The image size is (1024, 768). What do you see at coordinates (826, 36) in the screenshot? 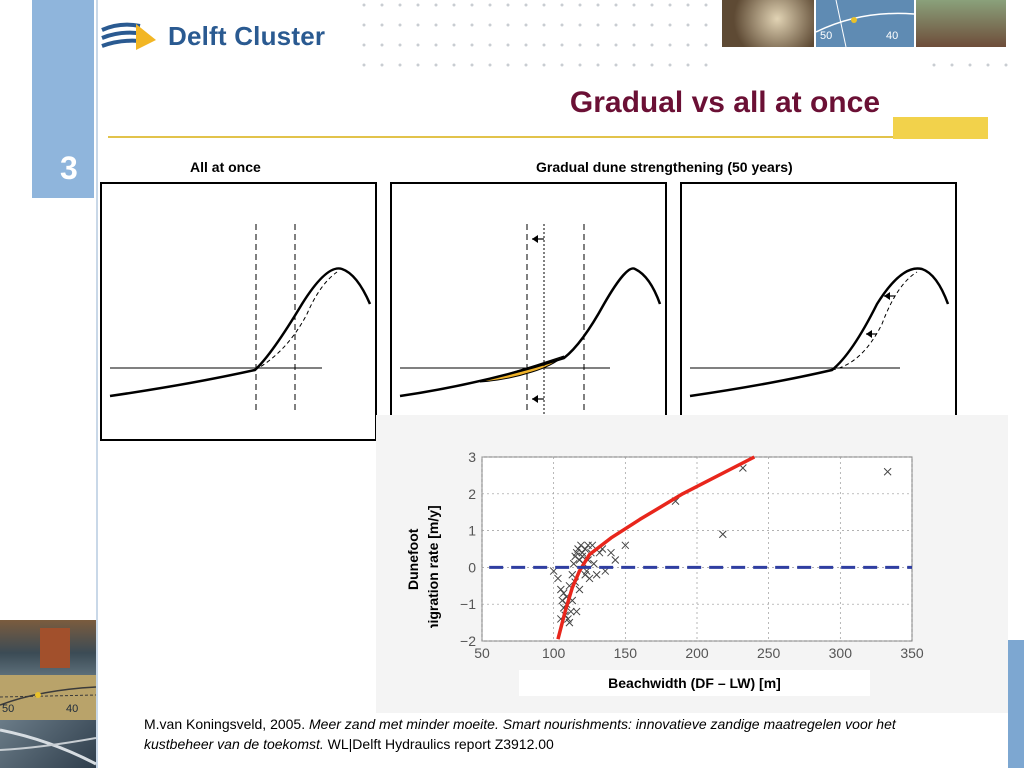
I see `map2-label-50: 50` at bounding box center [826, 36].